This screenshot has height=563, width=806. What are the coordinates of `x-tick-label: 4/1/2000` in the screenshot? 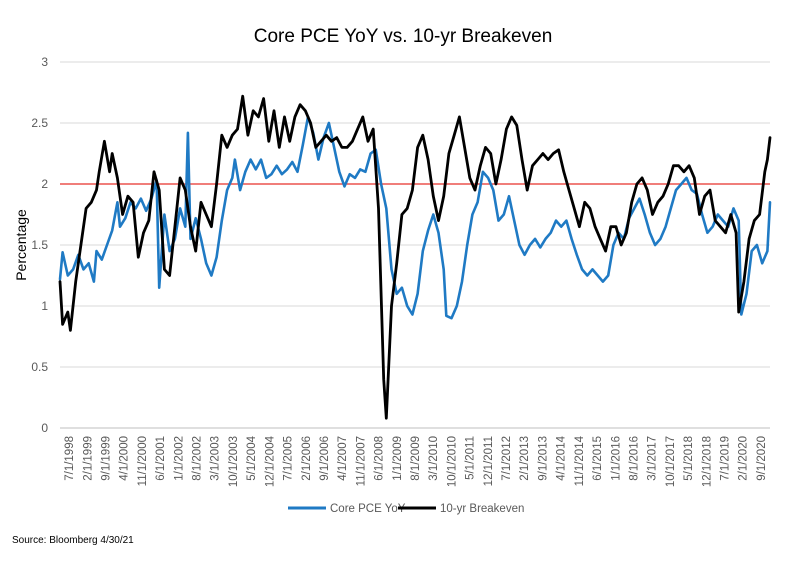 It's located at (125, 458).